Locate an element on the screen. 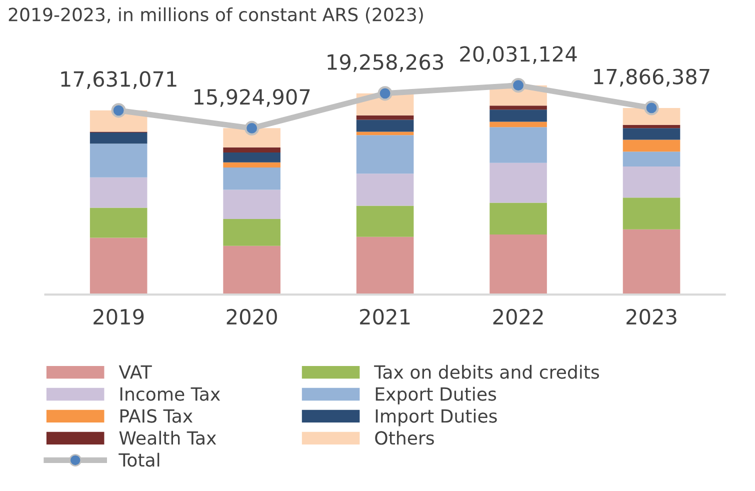 The width and height of the screenshot is (755, 491). data-label: 20,031,124 is located at coordinates (518, 55).